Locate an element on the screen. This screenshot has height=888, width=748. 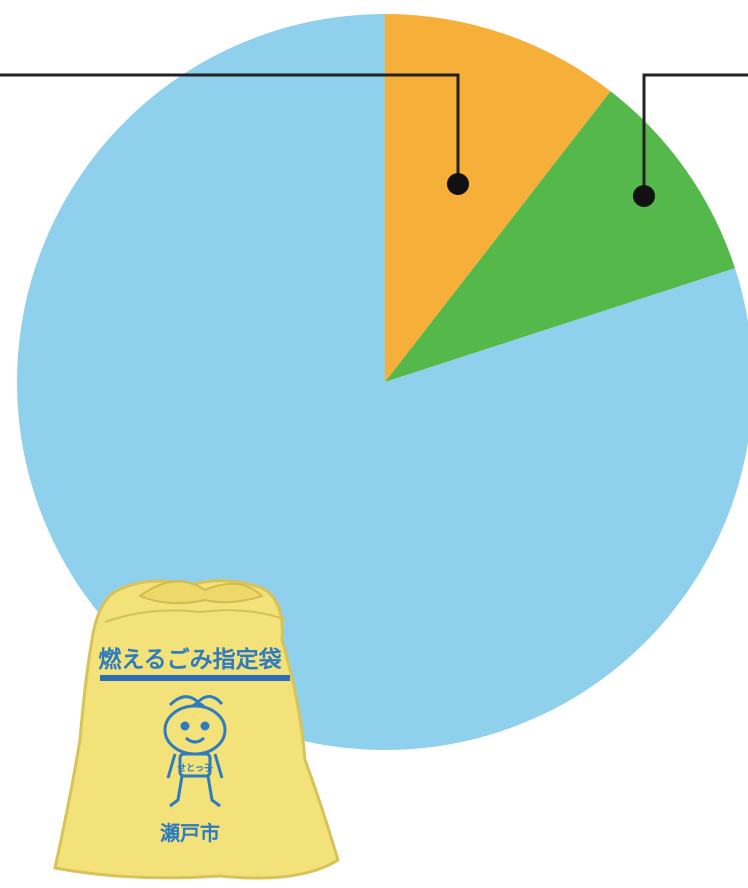
bag-knot is located at coordinates (200, 592).